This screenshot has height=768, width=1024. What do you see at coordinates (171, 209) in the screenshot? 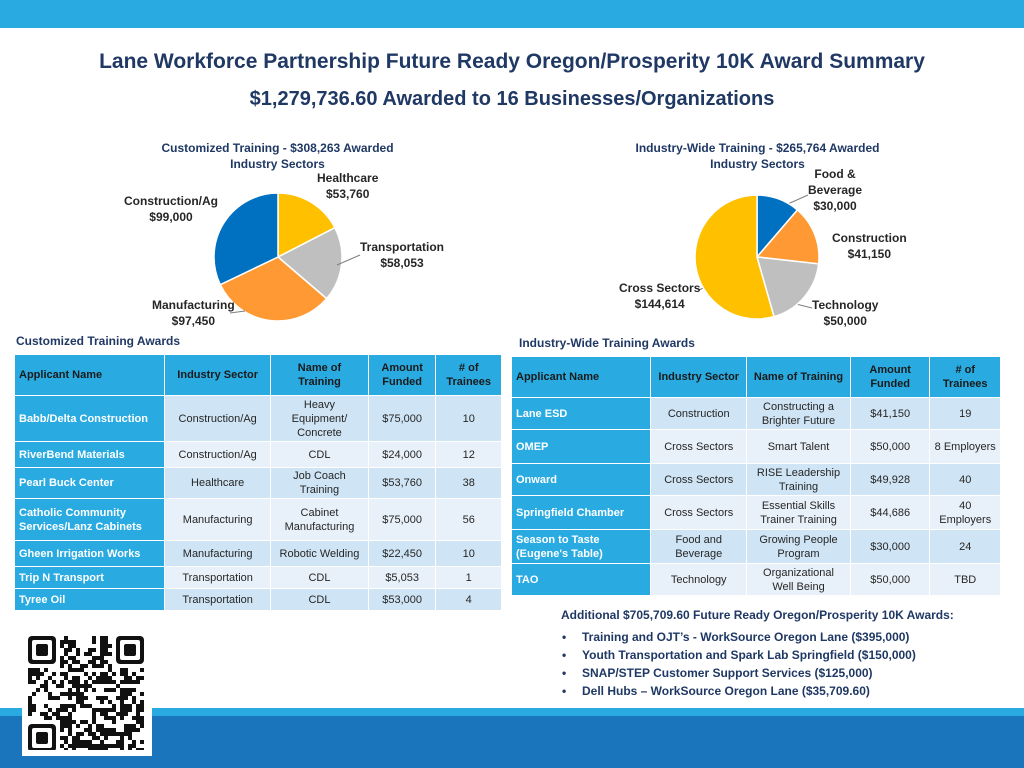
I see `pie-label-construction-ag: Construction/Ag $99,000` at bounding box center [171, 209].